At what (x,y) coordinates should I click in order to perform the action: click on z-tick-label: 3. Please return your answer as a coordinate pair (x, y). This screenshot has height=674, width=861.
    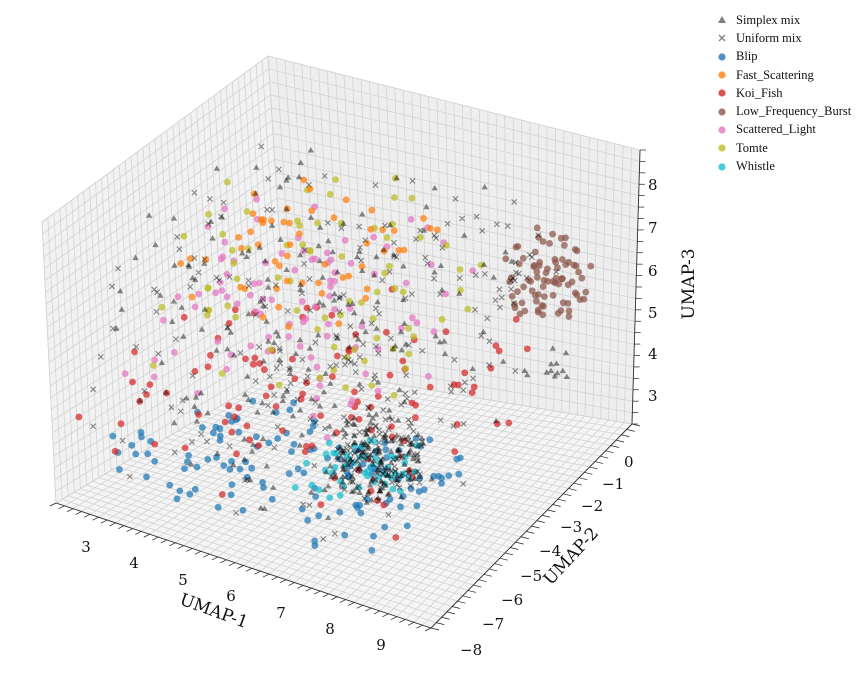
    Looking at the image, I should click on (653, 396).